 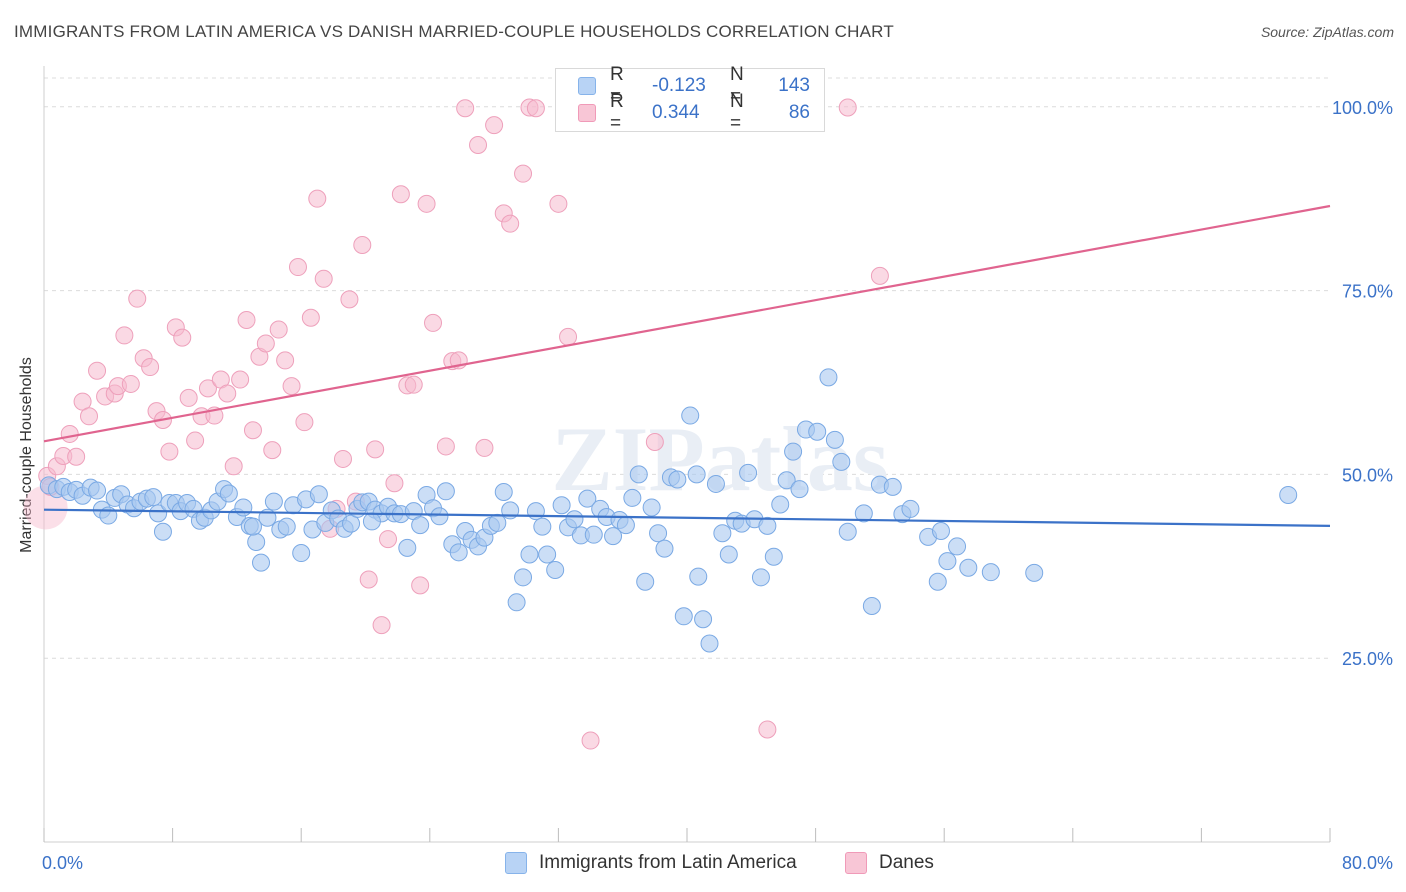 I want to click on series-legend: Immigrants from Latin America Danes, so click(x=703, y=865).